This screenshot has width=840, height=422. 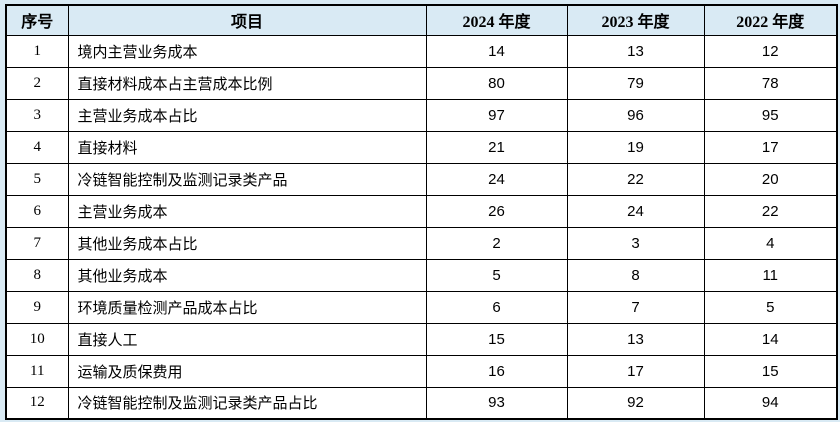 What do you see at coordinates (635, 20) in the screenshot?
I see `column-header-2023: 2023 年度` at bounding box center [635, 20].